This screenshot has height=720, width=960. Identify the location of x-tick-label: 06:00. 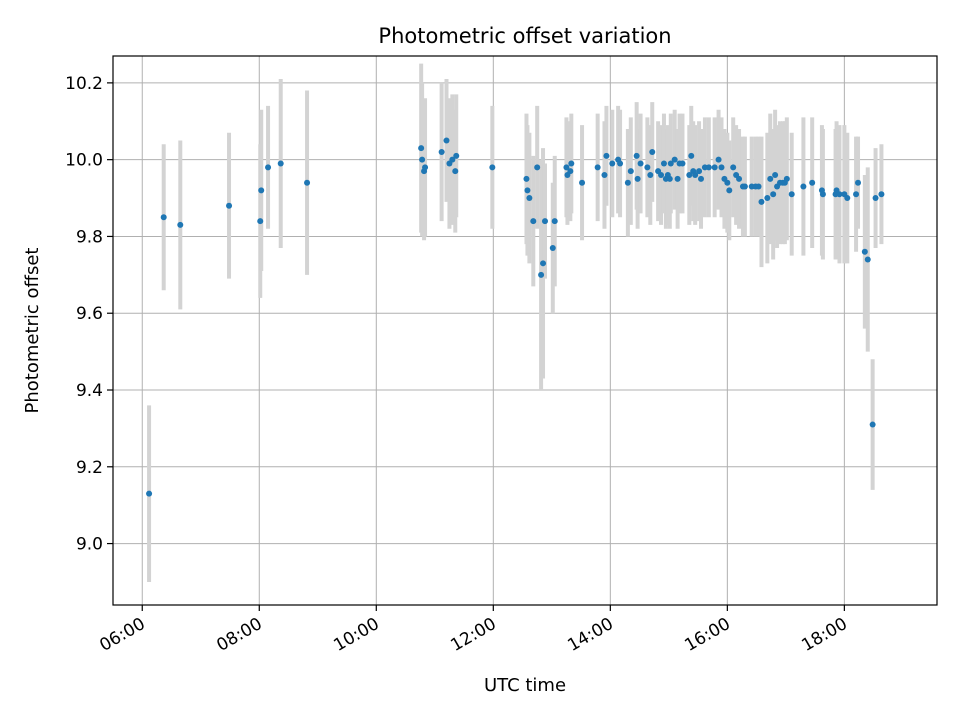
(122, 635).